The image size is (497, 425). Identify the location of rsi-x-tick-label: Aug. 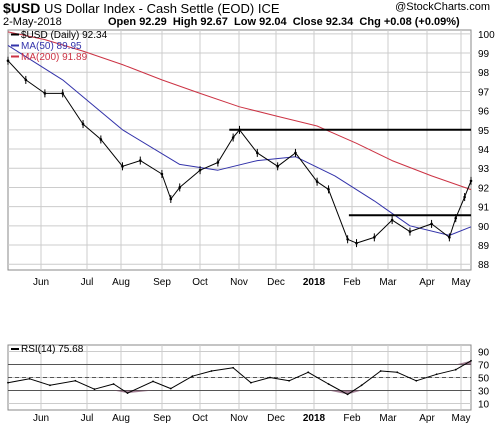
(121, 418).